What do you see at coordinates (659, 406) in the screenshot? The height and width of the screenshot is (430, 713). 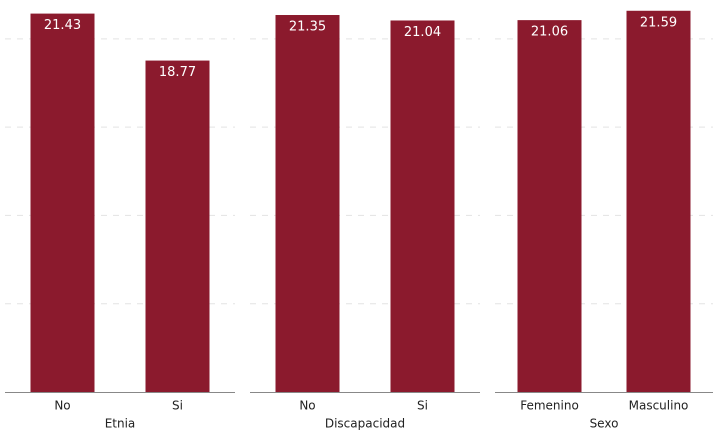 I see `x-tick-label: Masculino` at bounding box center [659, 406].